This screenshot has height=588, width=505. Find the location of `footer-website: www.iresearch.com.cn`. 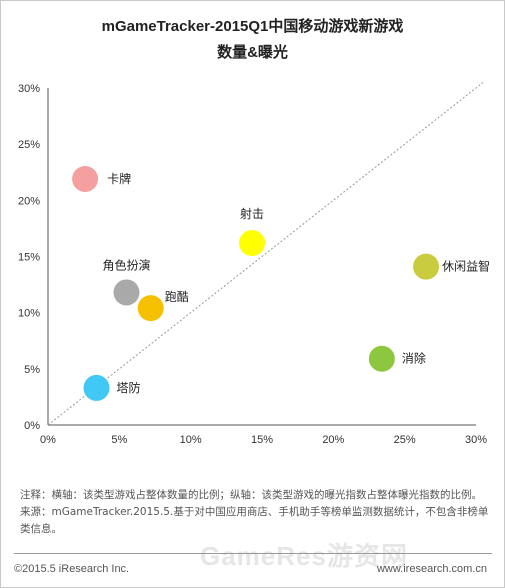

footer-website: www.iresearch.com.cn is located at coordinates (431, 569).